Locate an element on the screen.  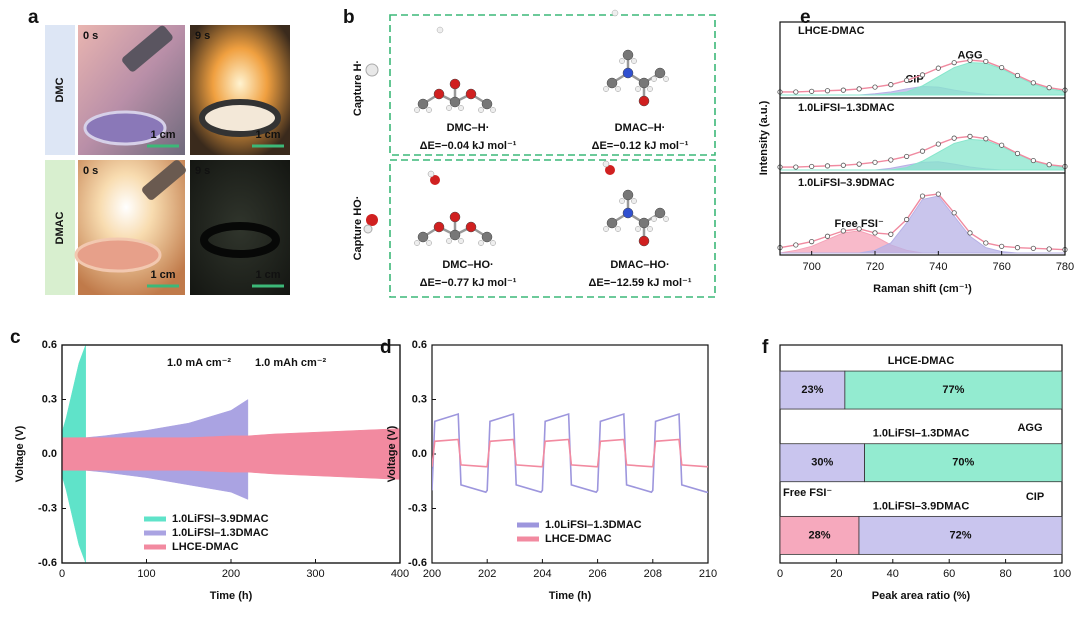
row-label: DMAC is located at coordinates (60, 227).